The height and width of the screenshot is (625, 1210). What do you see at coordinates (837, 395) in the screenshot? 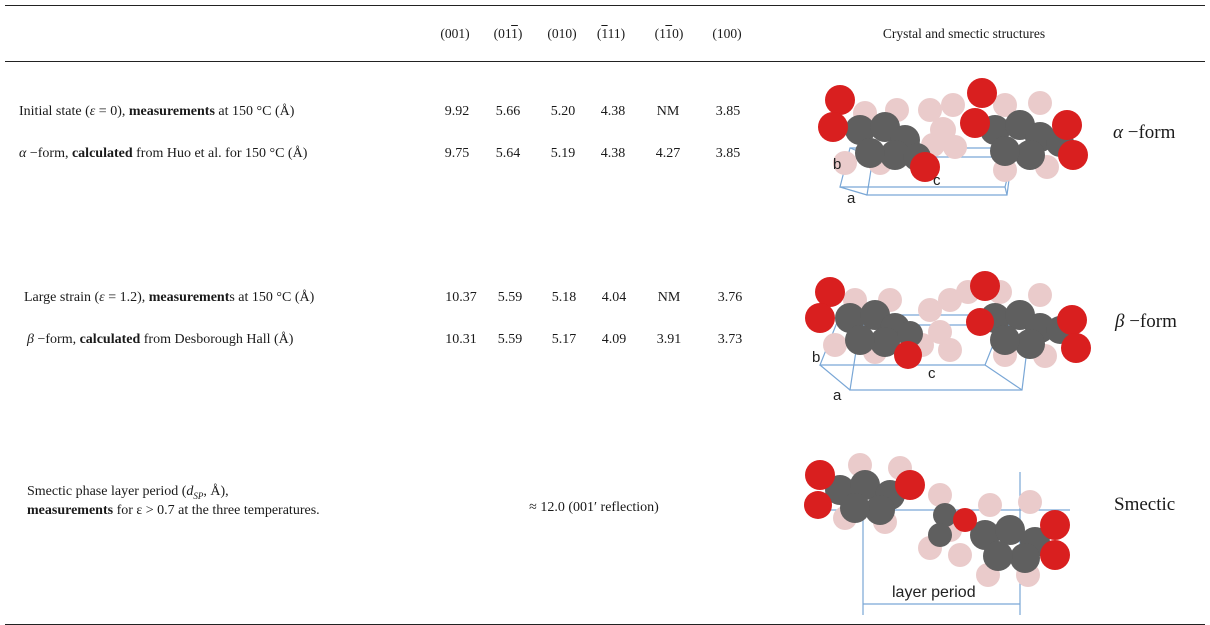
I see `beta-axis-a: a` at bounding box center [837, 395].